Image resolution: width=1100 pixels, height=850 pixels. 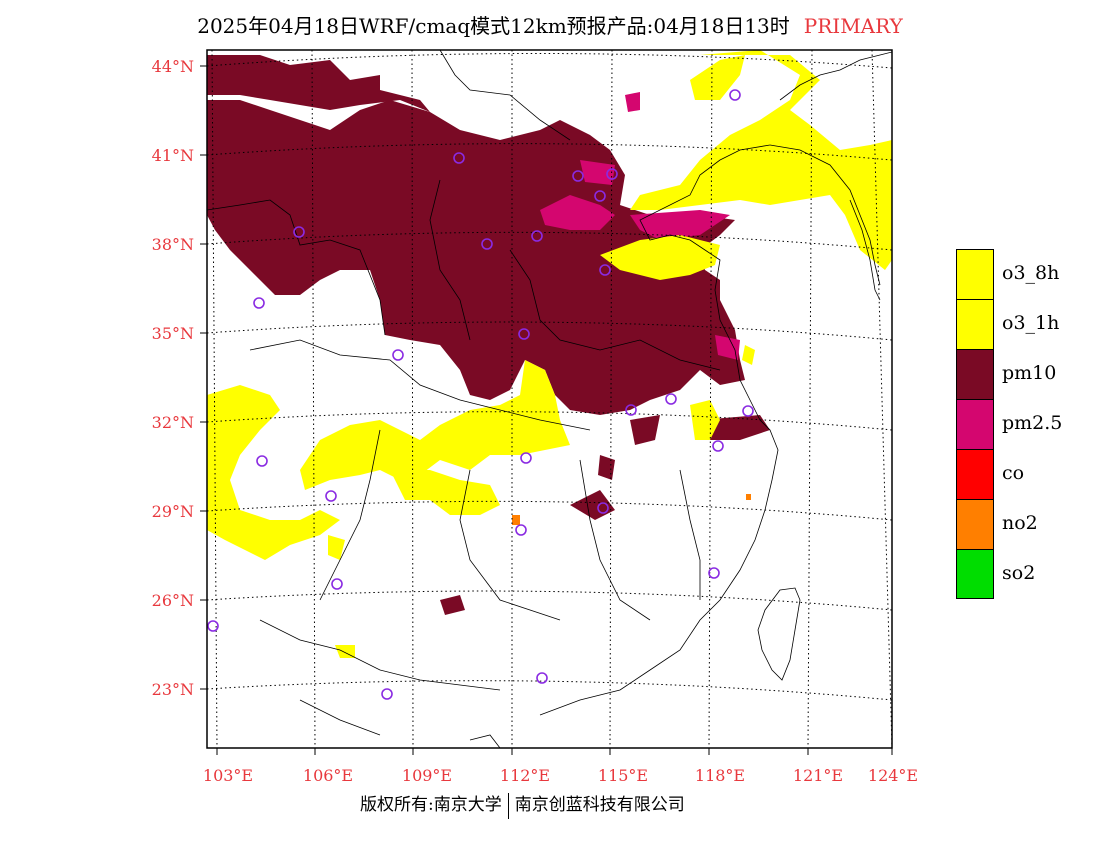 What do you see at coordinates (1019, 573) in the screenshot?
I see `legend-label: so2` at bounding box center [1019, 573].